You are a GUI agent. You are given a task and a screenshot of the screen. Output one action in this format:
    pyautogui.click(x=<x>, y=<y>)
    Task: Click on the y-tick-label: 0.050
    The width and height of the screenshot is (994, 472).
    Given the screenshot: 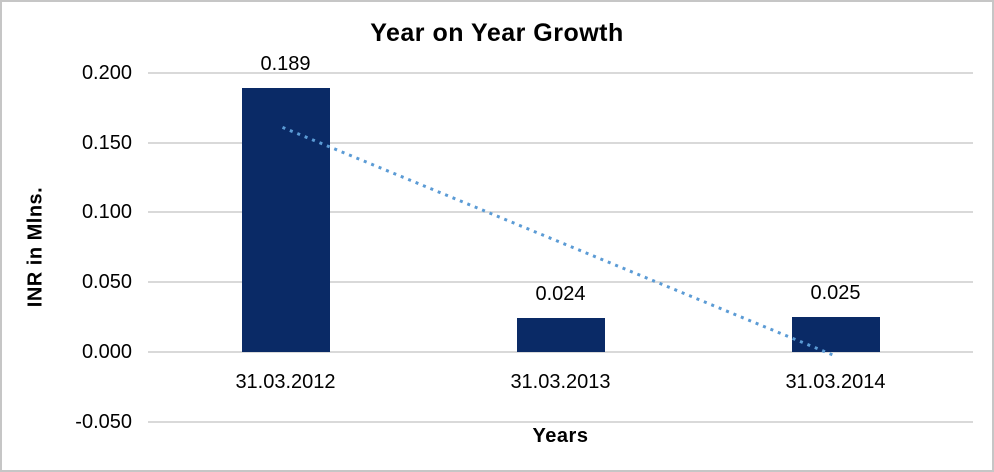 What is the action you would take?
    pyautogui.click(x=106, y=282)
    